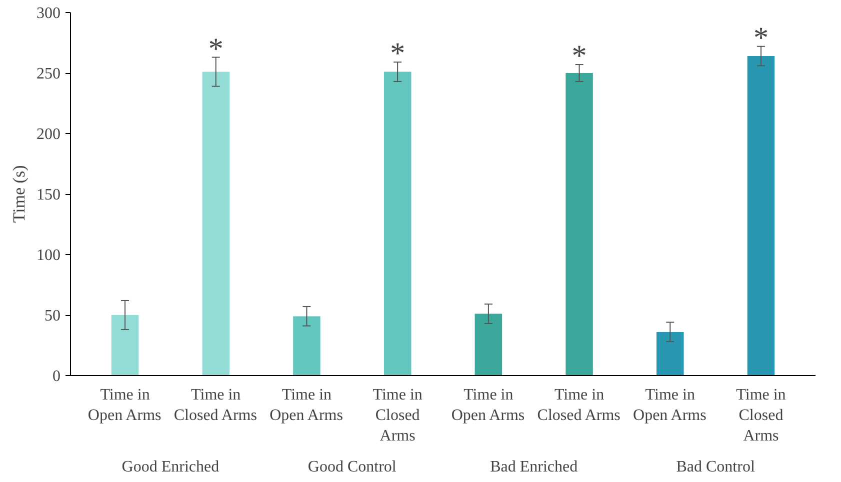  What do you see at coordinates (56, 376) in the screenshot?
I see `y-tick-label: 0` at bounding box center [56, 376].